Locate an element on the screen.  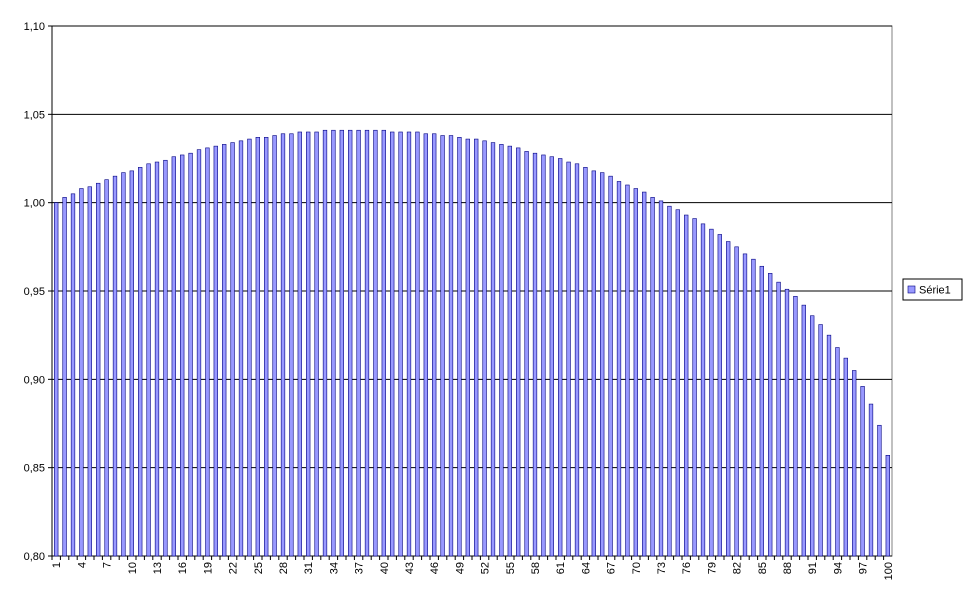
x-tick-label: 1 is located at coordinates (57, 565).